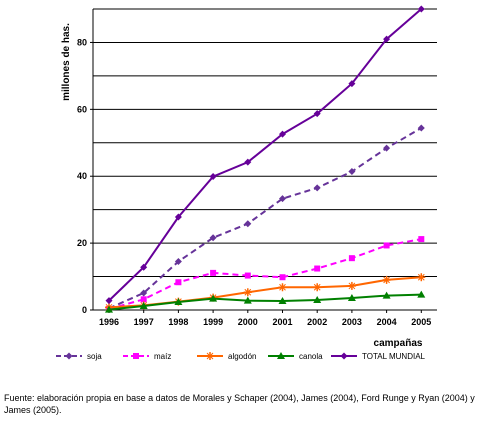  What do you see at coordinates (398, 343) in the screenshot?
I see `x-axis-title: campañas` at bounding box center [398, 343].